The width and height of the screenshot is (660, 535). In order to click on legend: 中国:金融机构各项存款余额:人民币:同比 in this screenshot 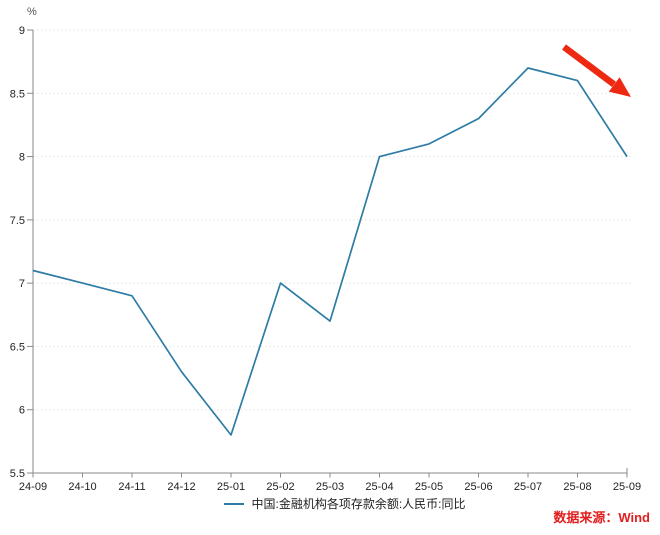, I will do `click(330, 503)`.